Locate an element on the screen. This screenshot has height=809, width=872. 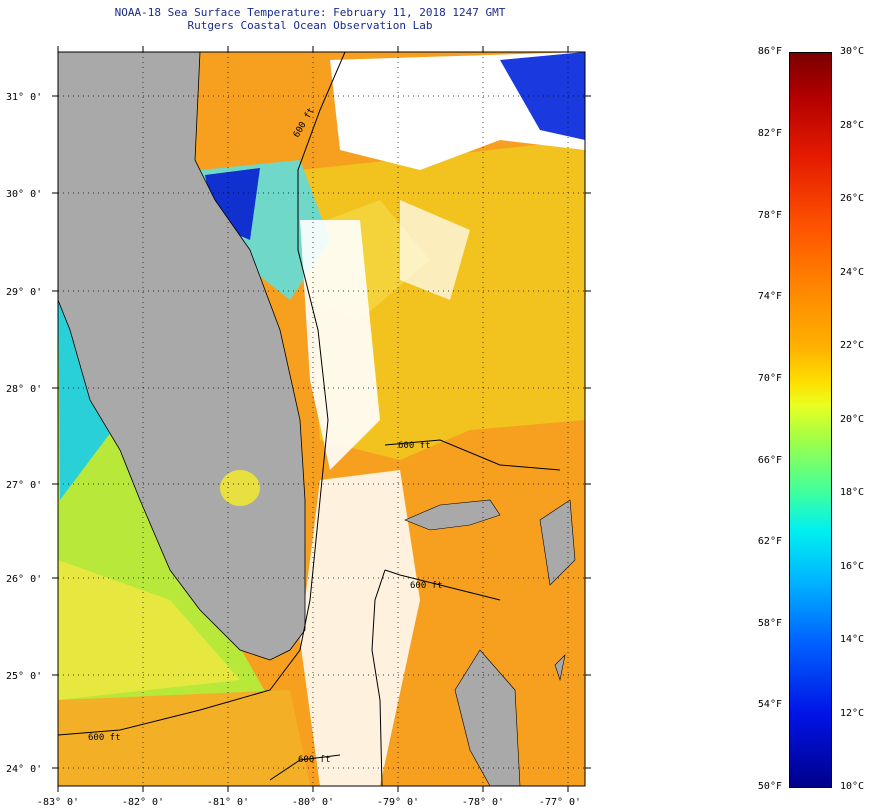
colorbar-c-label: 12°C is located at coordinates (852, 713).